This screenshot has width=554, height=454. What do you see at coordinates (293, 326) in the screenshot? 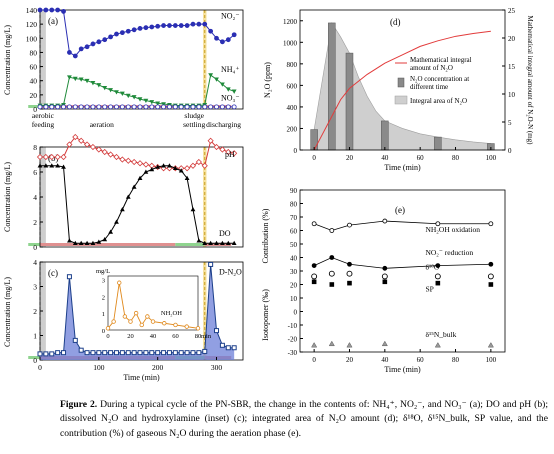
I see `y-tick-label: -10` at bounding box center [293, 326].